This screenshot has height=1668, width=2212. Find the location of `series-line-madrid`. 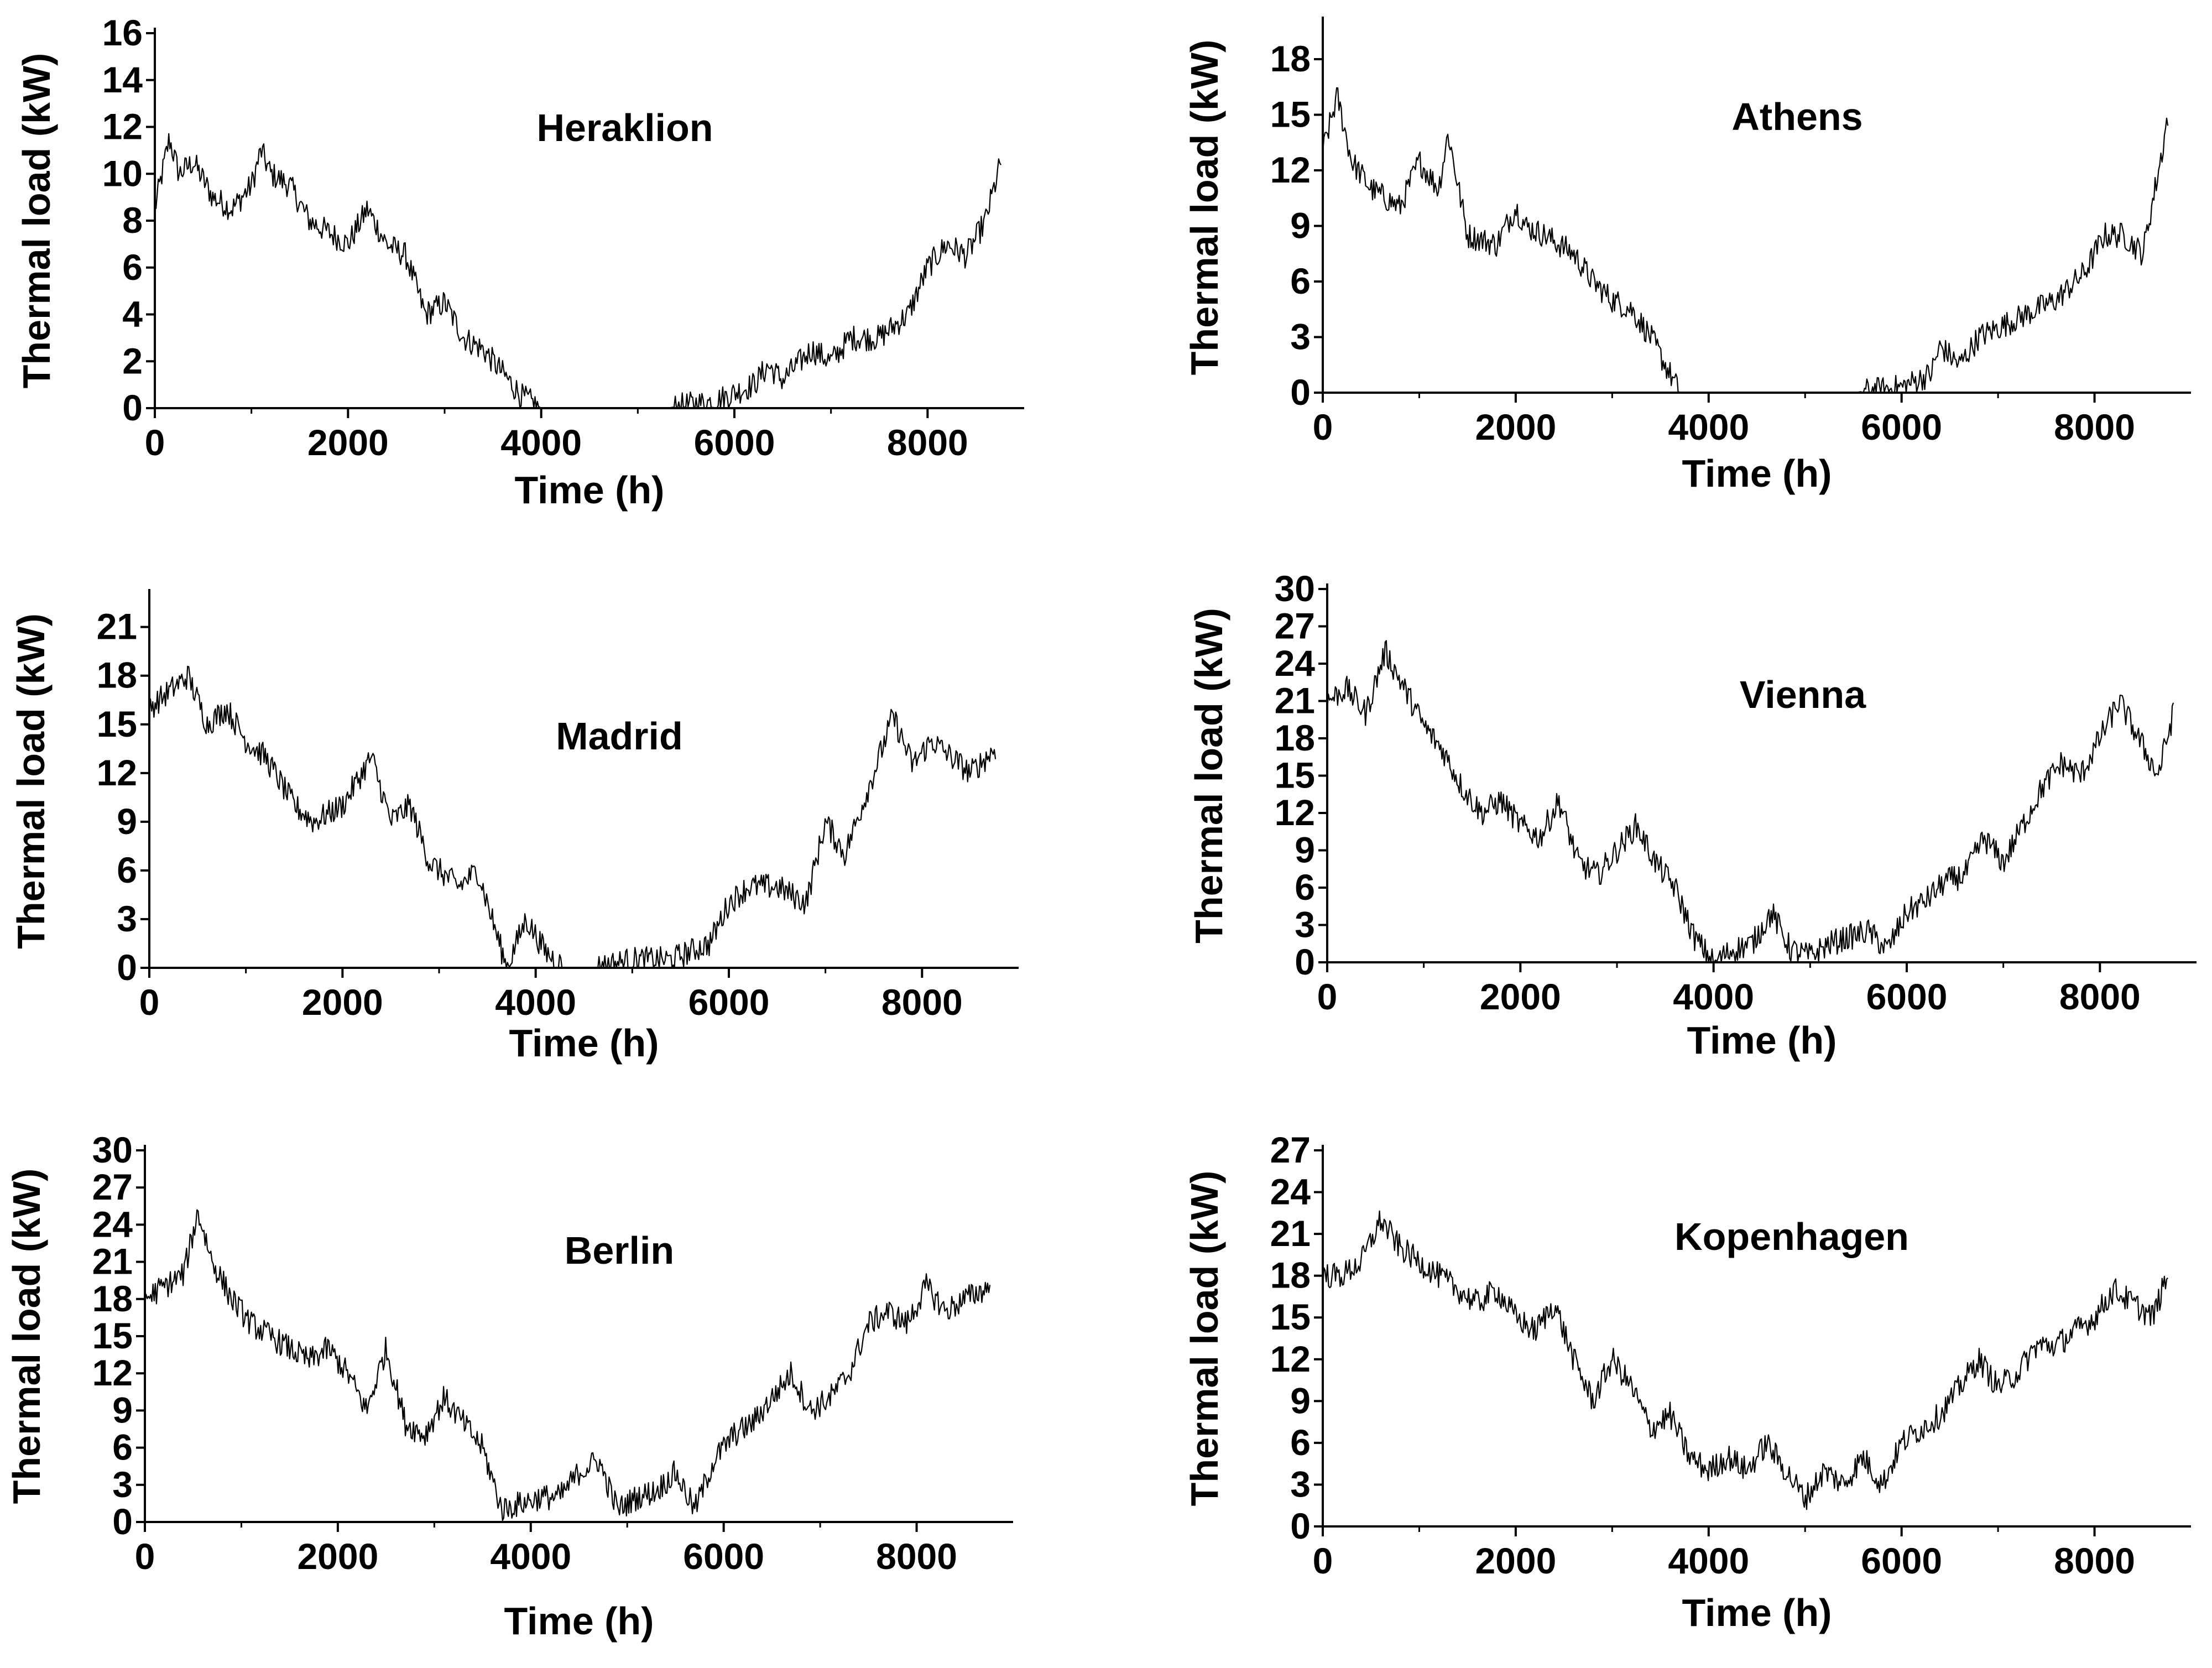

series-line-madrid is located at coordinates (573, 817).